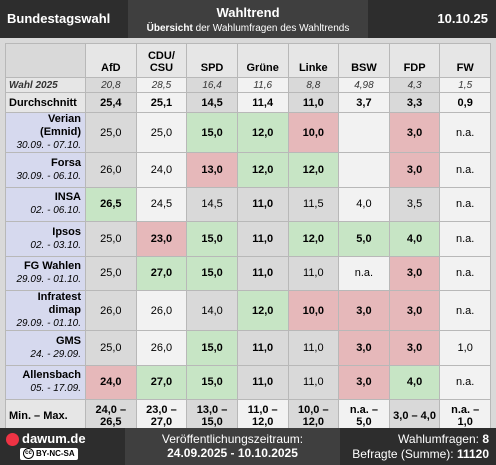 The height and width of the screenshot is (465, 496). I want to click on average-row-value: 3,3, so click(414, 102).